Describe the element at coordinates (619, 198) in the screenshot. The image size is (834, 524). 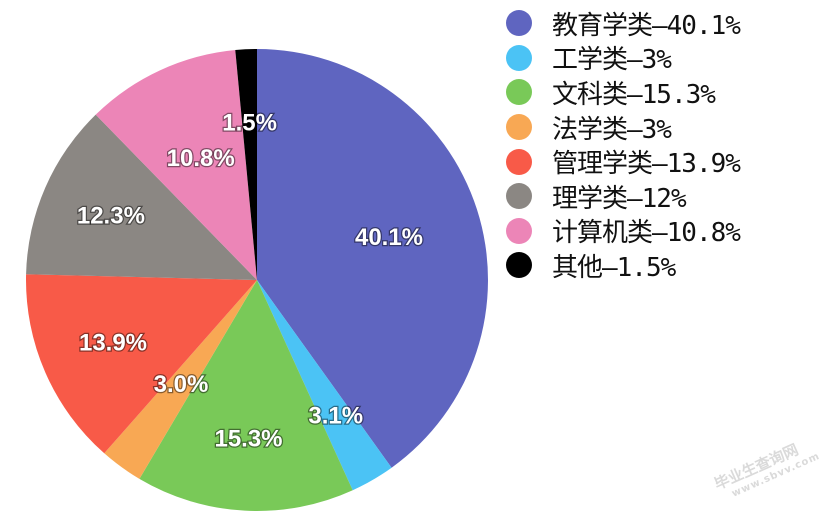
I see `legend-label: 理学类—12%` at that location.